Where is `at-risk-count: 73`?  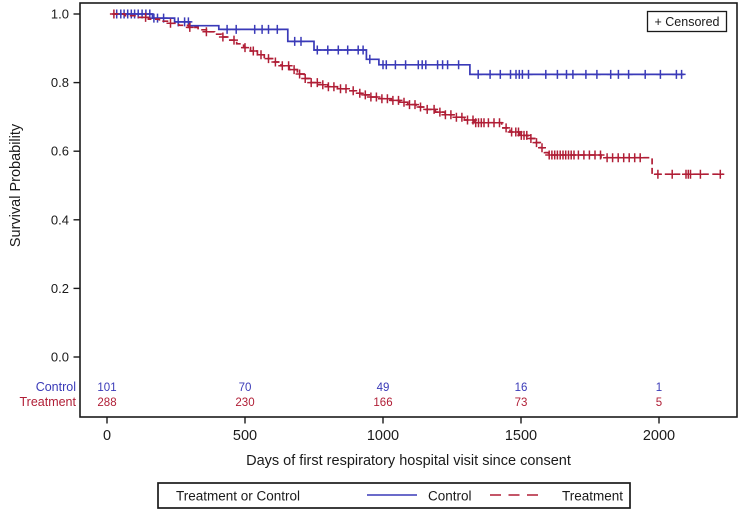 at-risk-count: 73 is located at coordinates (521, 403).